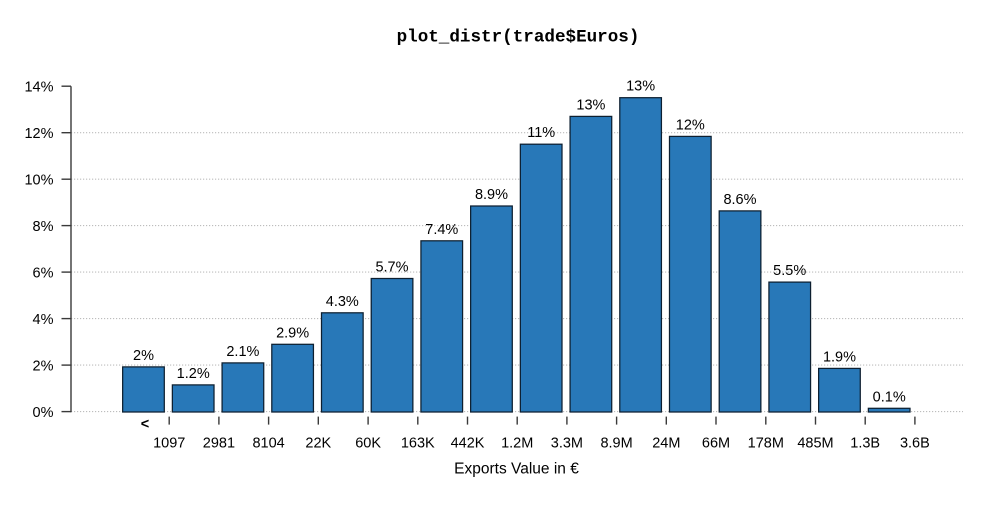 The image size is (1000, 505). Describe the element at coordinates (789, 271) in the screenshot. I see `svg-text: 5.5%` at that location.